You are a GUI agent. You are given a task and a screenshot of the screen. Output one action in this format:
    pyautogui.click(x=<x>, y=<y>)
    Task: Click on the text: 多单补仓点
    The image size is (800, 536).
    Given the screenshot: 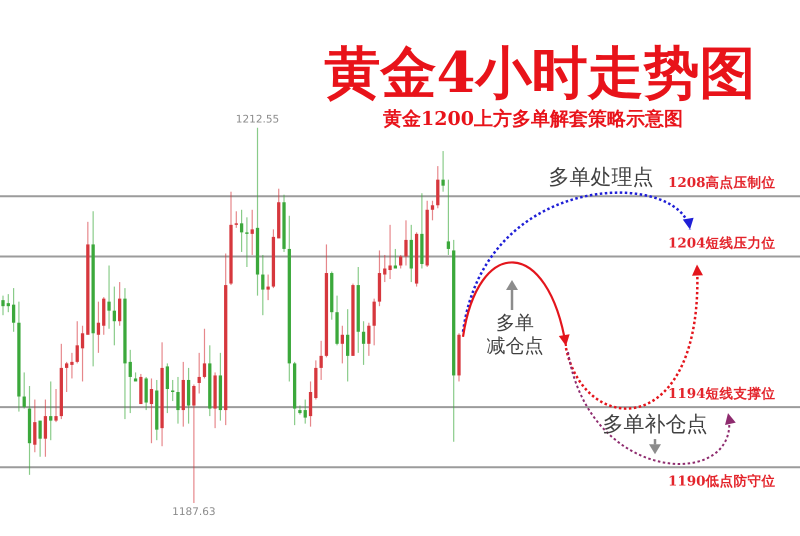 What is the action you would take?
    pyautogui.click(x=655, y=424)
    